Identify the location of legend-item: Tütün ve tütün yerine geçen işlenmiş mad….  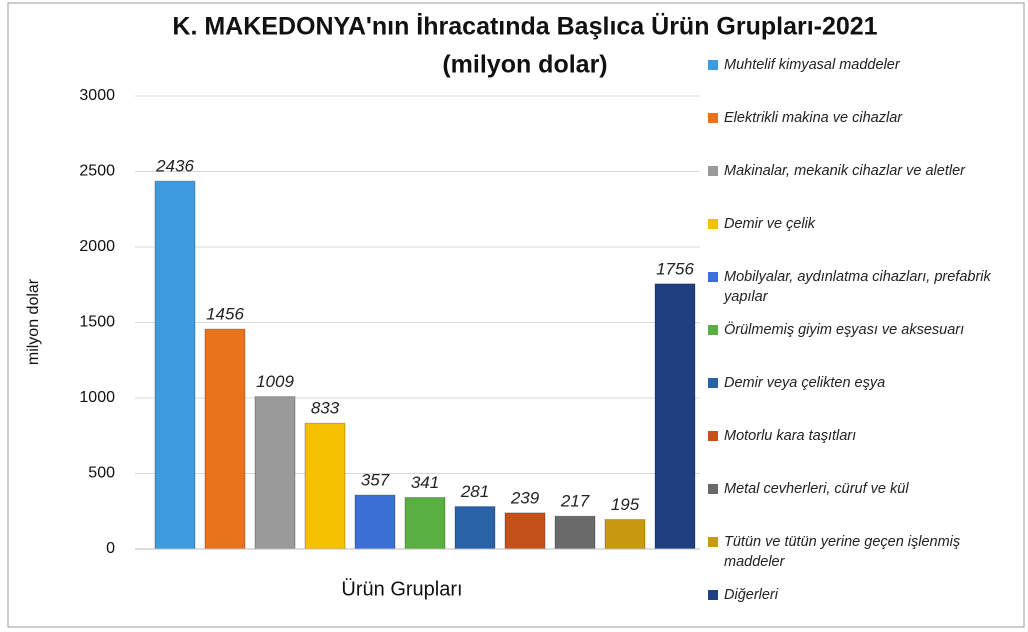
(863, 552).